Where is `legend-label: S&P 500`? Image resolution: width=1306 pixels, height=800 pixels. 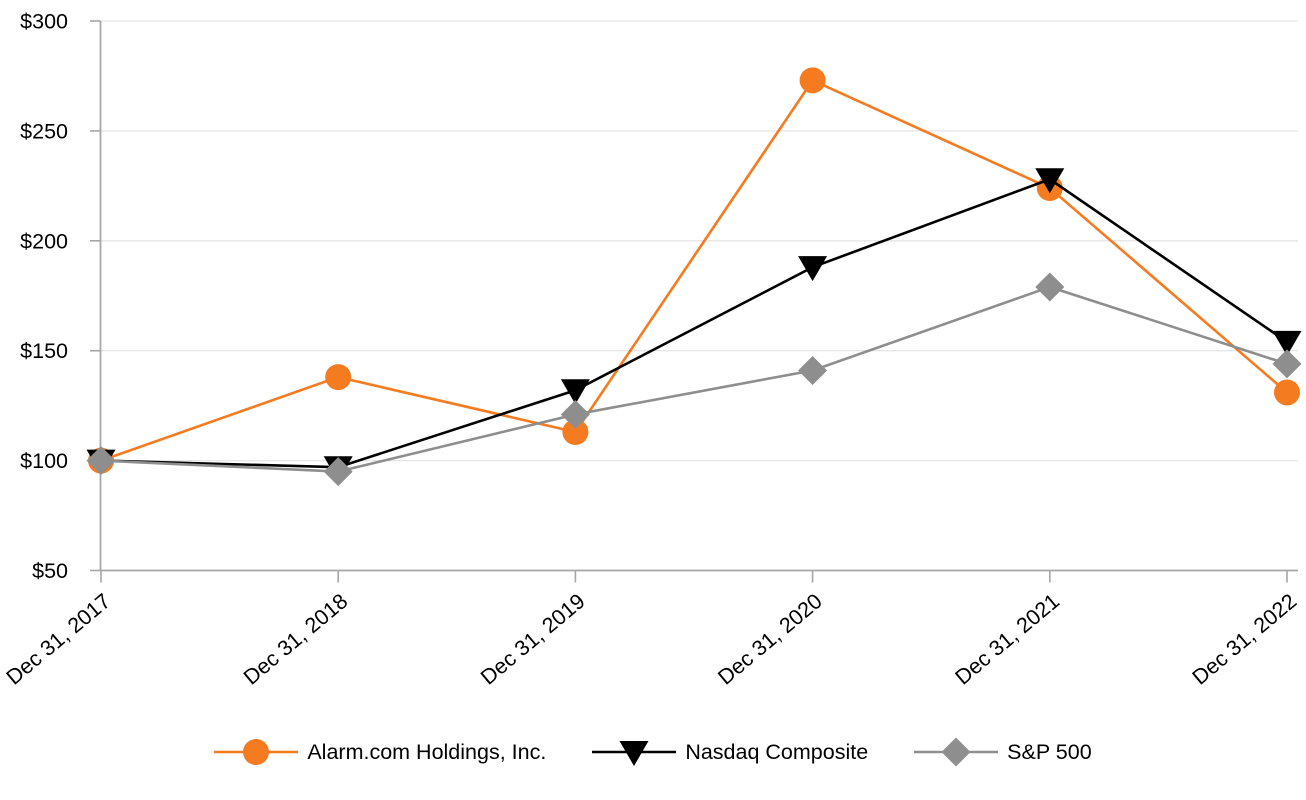 legend-label: S&P 500 is located at coordinates (1049, 751).